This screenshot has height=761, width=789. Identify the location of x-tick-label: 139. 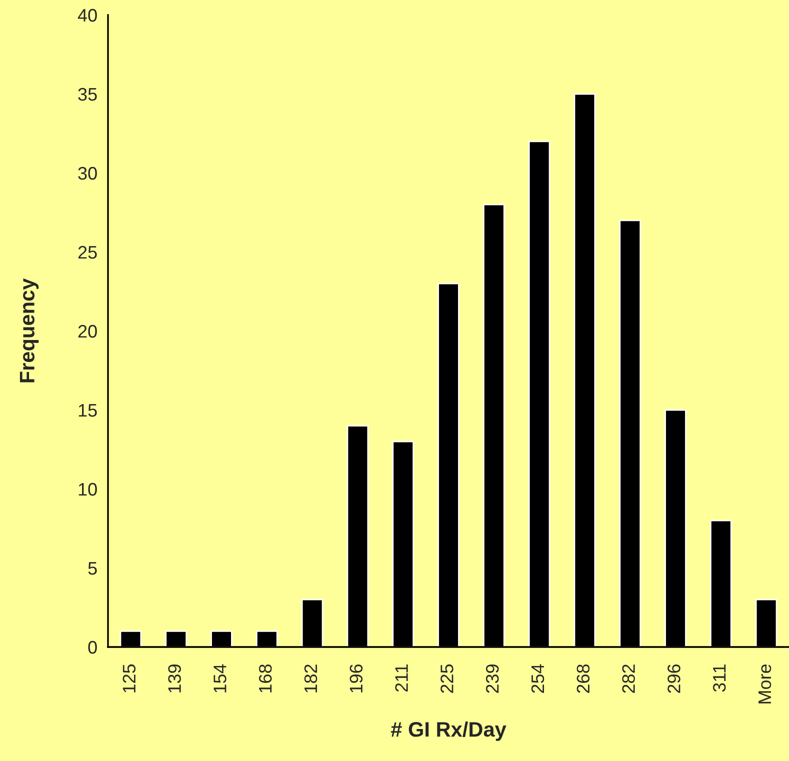
(174, 678).